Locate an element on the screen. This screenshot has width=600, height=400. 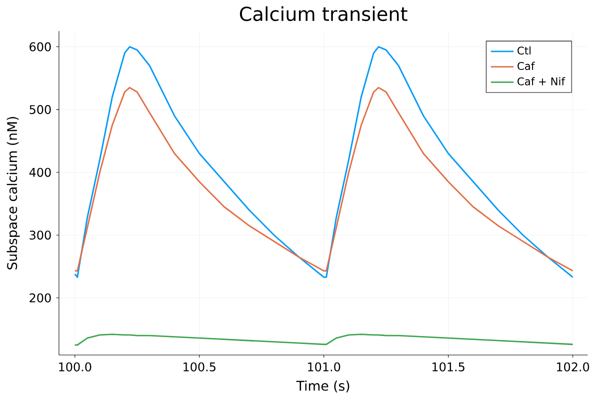
chart-title: Calcium transient is located at coordinates (324, 14).